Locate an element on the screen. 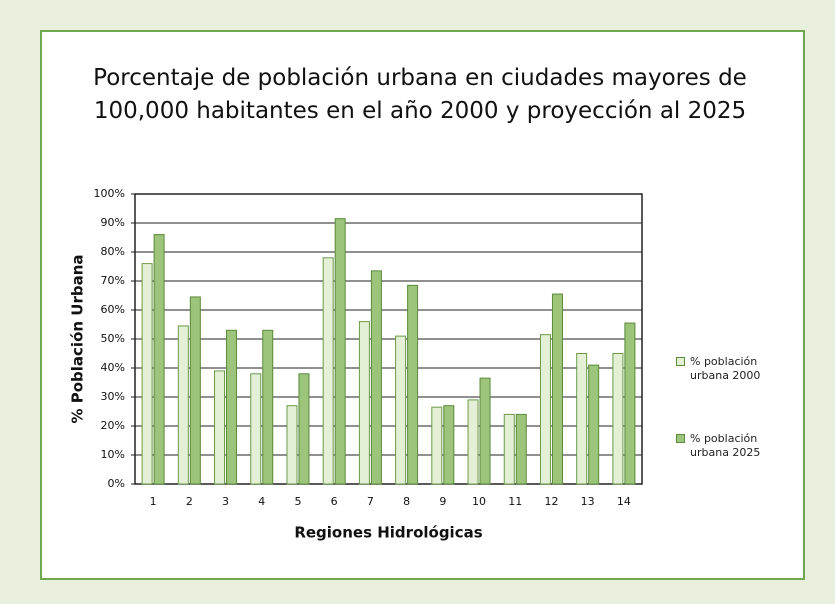  y-tick-label: 50% is located at coordinates (113, 338).